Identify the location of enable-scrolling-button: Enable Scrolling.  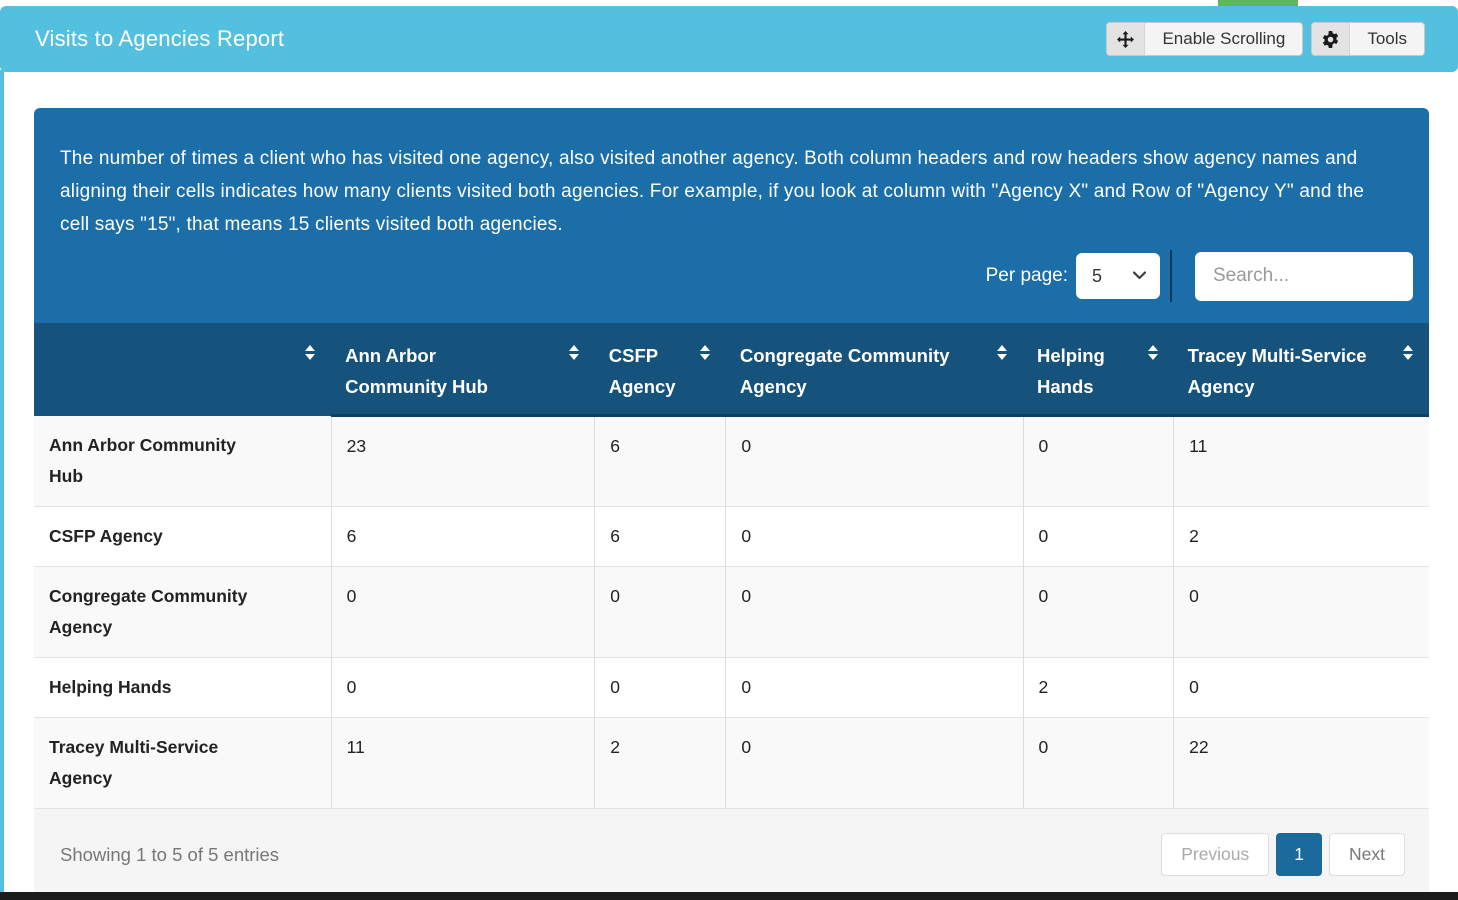
(1205, 39).